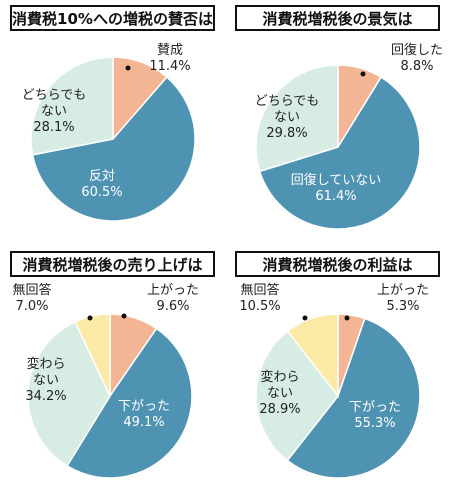 This screenshot has width=450, height=491. Describe the element at coordinates (279, 393) in the screenshot. I see `slice-label: 変わらない 28.9%` at that location.